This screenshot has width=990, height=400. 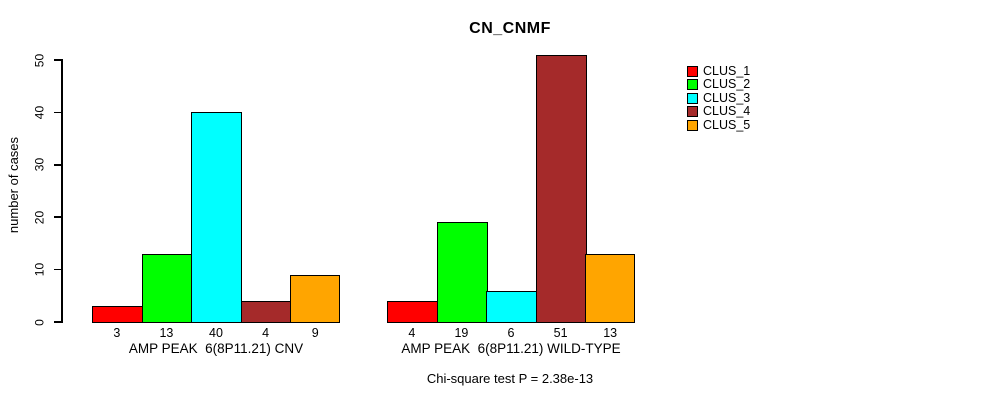 I want to click on group-label: AMP PEAK 6(8P11.21) WILD-TYPE, so click(x=511, y=348).